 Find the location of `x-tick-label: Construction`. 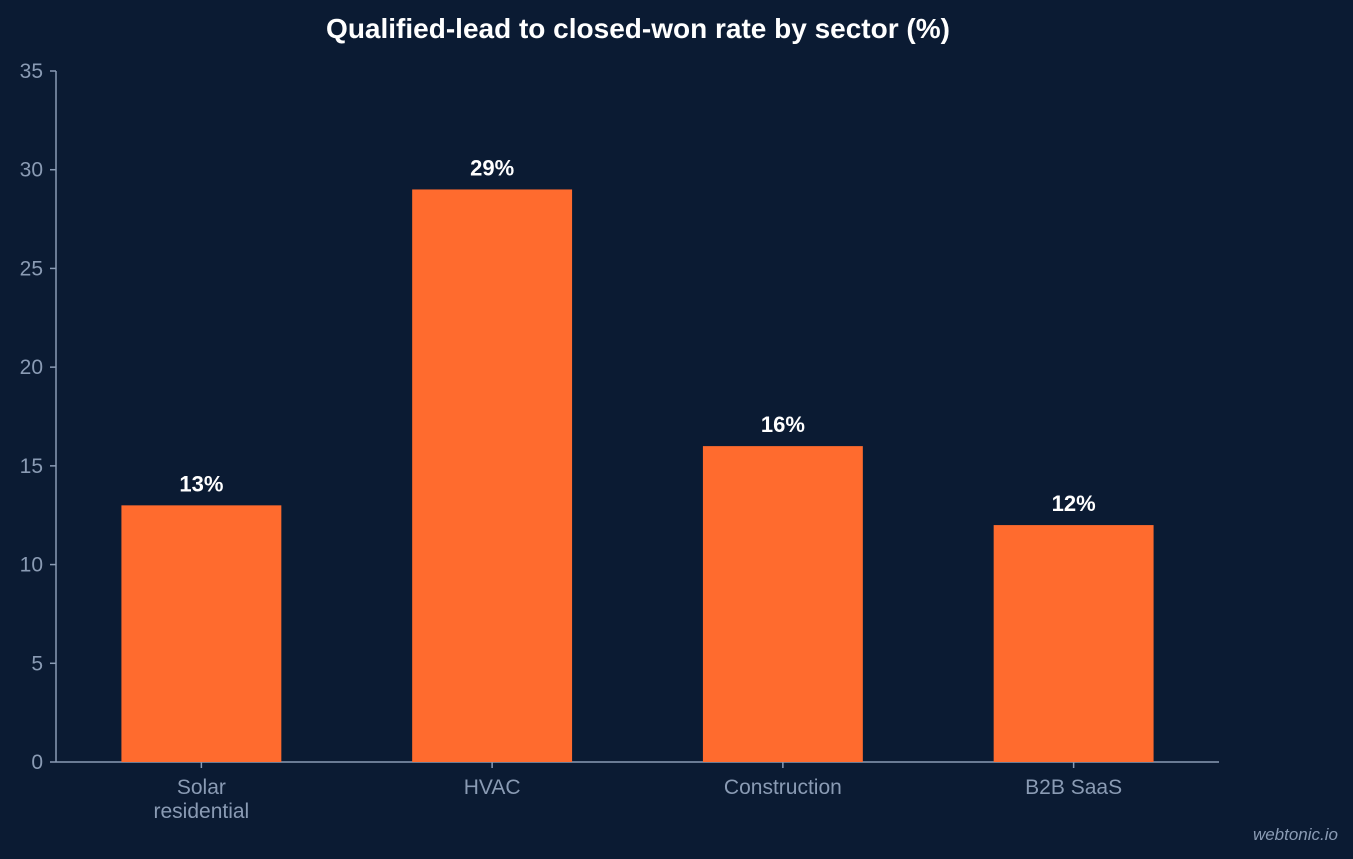

x-tick-label: Construction is located at coordinates (783, 787).